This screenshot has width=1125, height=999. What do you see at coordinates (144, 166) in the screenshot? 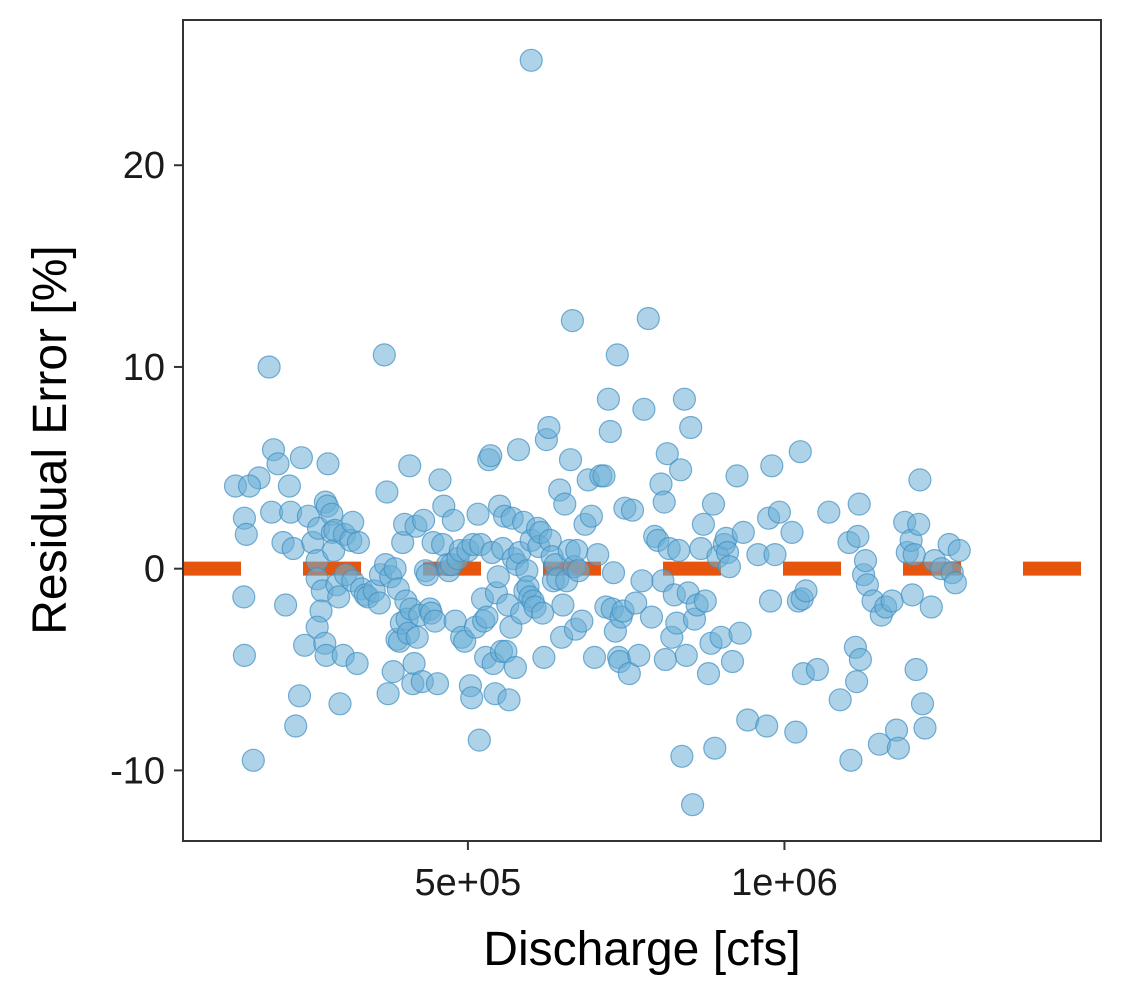
I see `y-tick-label: 20` at bounding box center [144, 166].